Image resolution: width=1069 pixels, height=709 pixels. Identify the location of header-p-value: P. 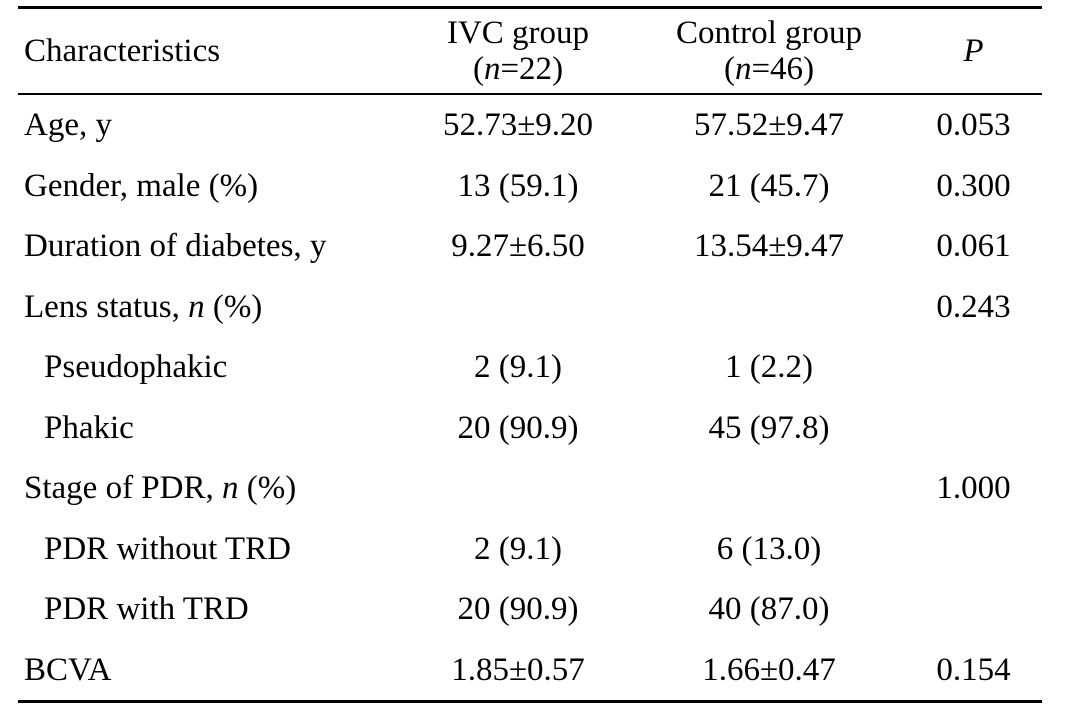
(973, 51).